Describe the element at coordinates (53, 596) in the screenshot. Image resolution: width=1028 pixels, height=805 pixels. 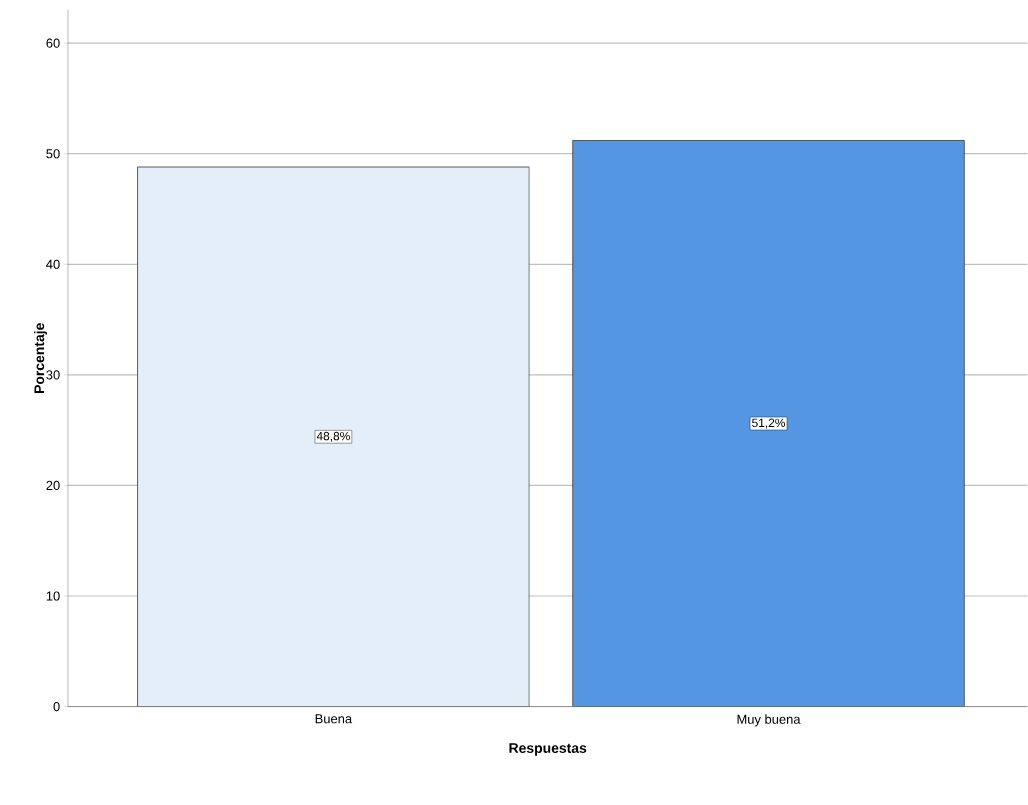
I see `y-tick-label: 10` at that location.